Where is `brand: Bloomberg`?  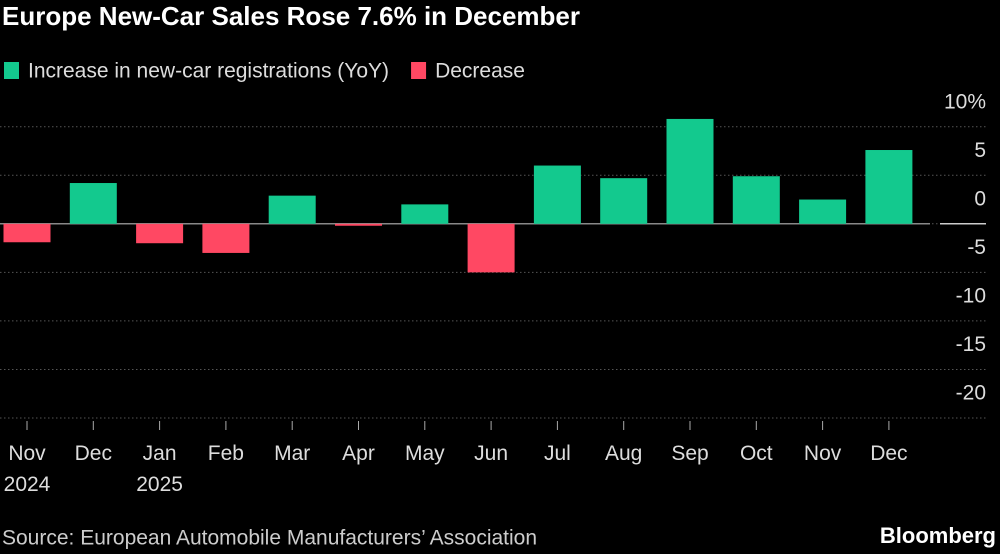 brand: Bloomberg is located at coordinates (938, 535).